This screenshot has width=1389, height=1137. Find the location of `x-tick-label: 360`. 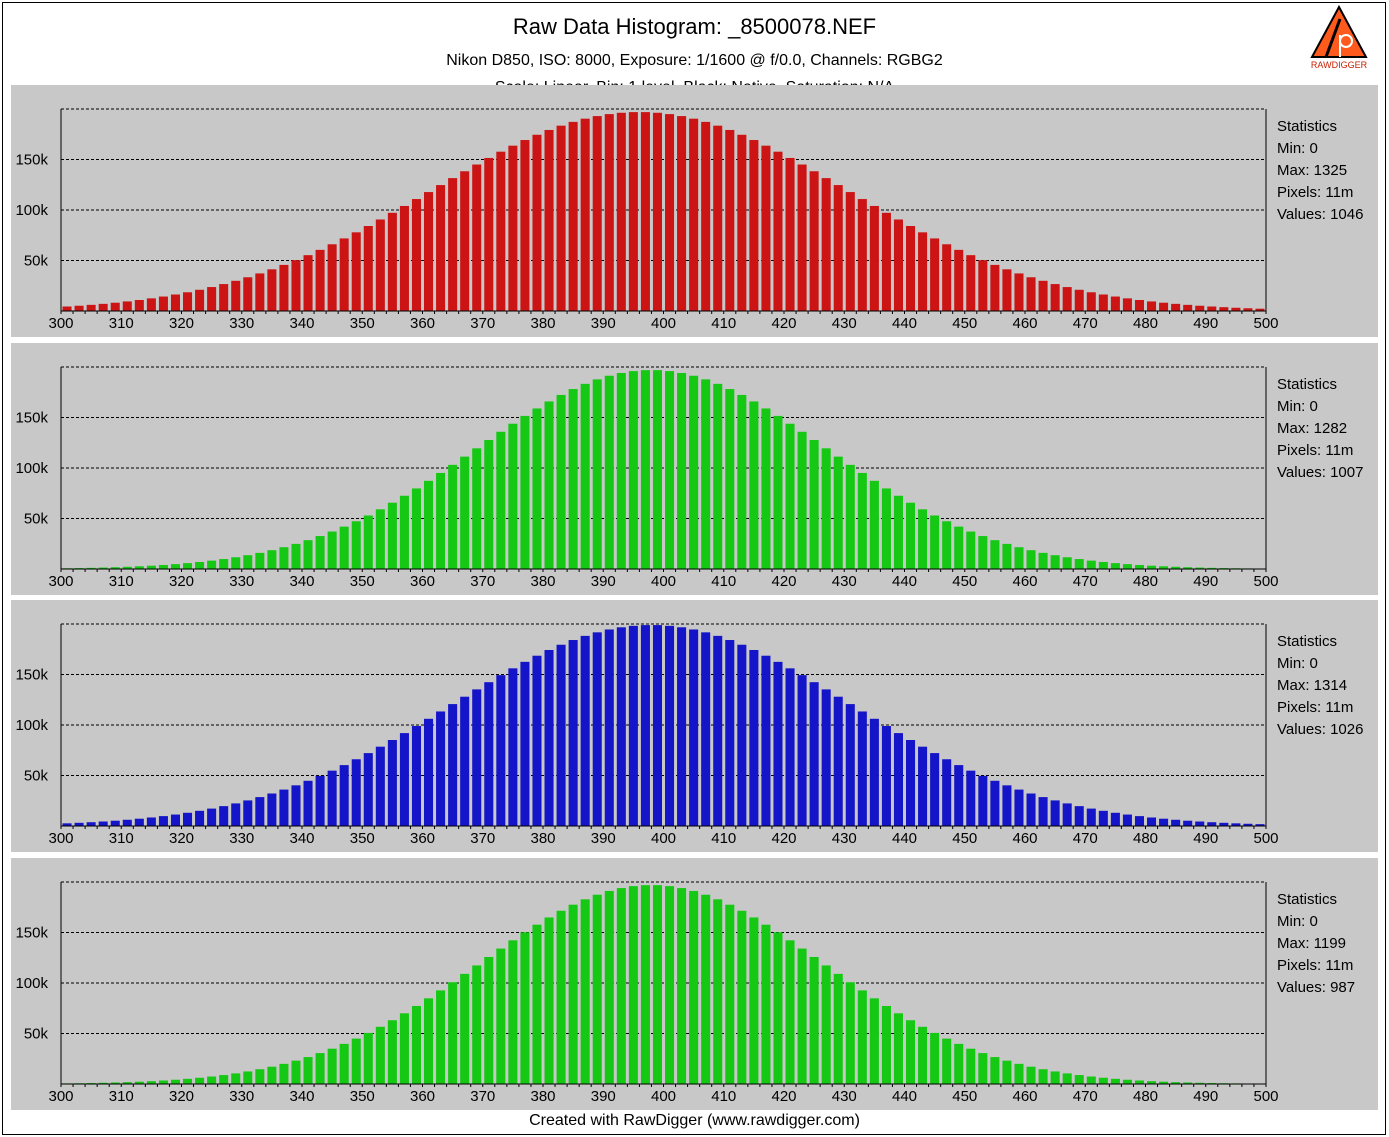

x-tick-label: 360 is located at coordinates (422, 581).